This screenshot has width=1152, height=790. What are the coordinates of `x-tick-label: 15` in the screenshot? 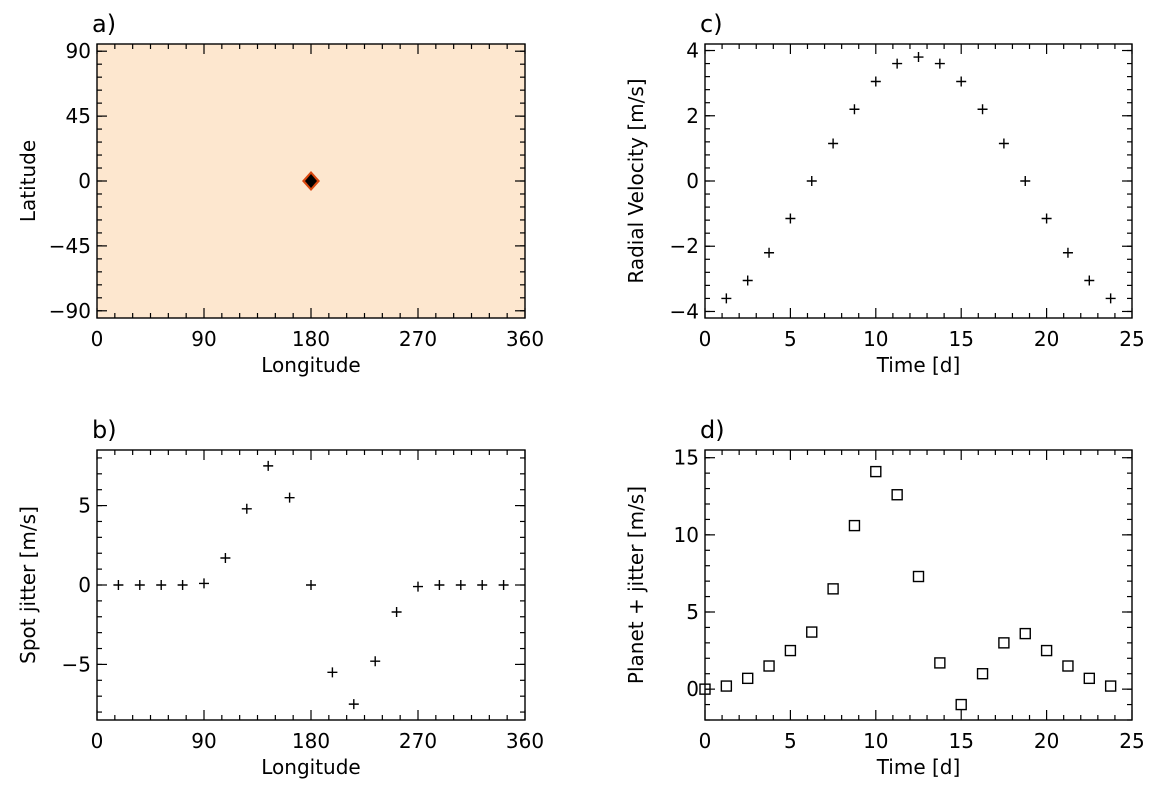 It's located at (960, 741).